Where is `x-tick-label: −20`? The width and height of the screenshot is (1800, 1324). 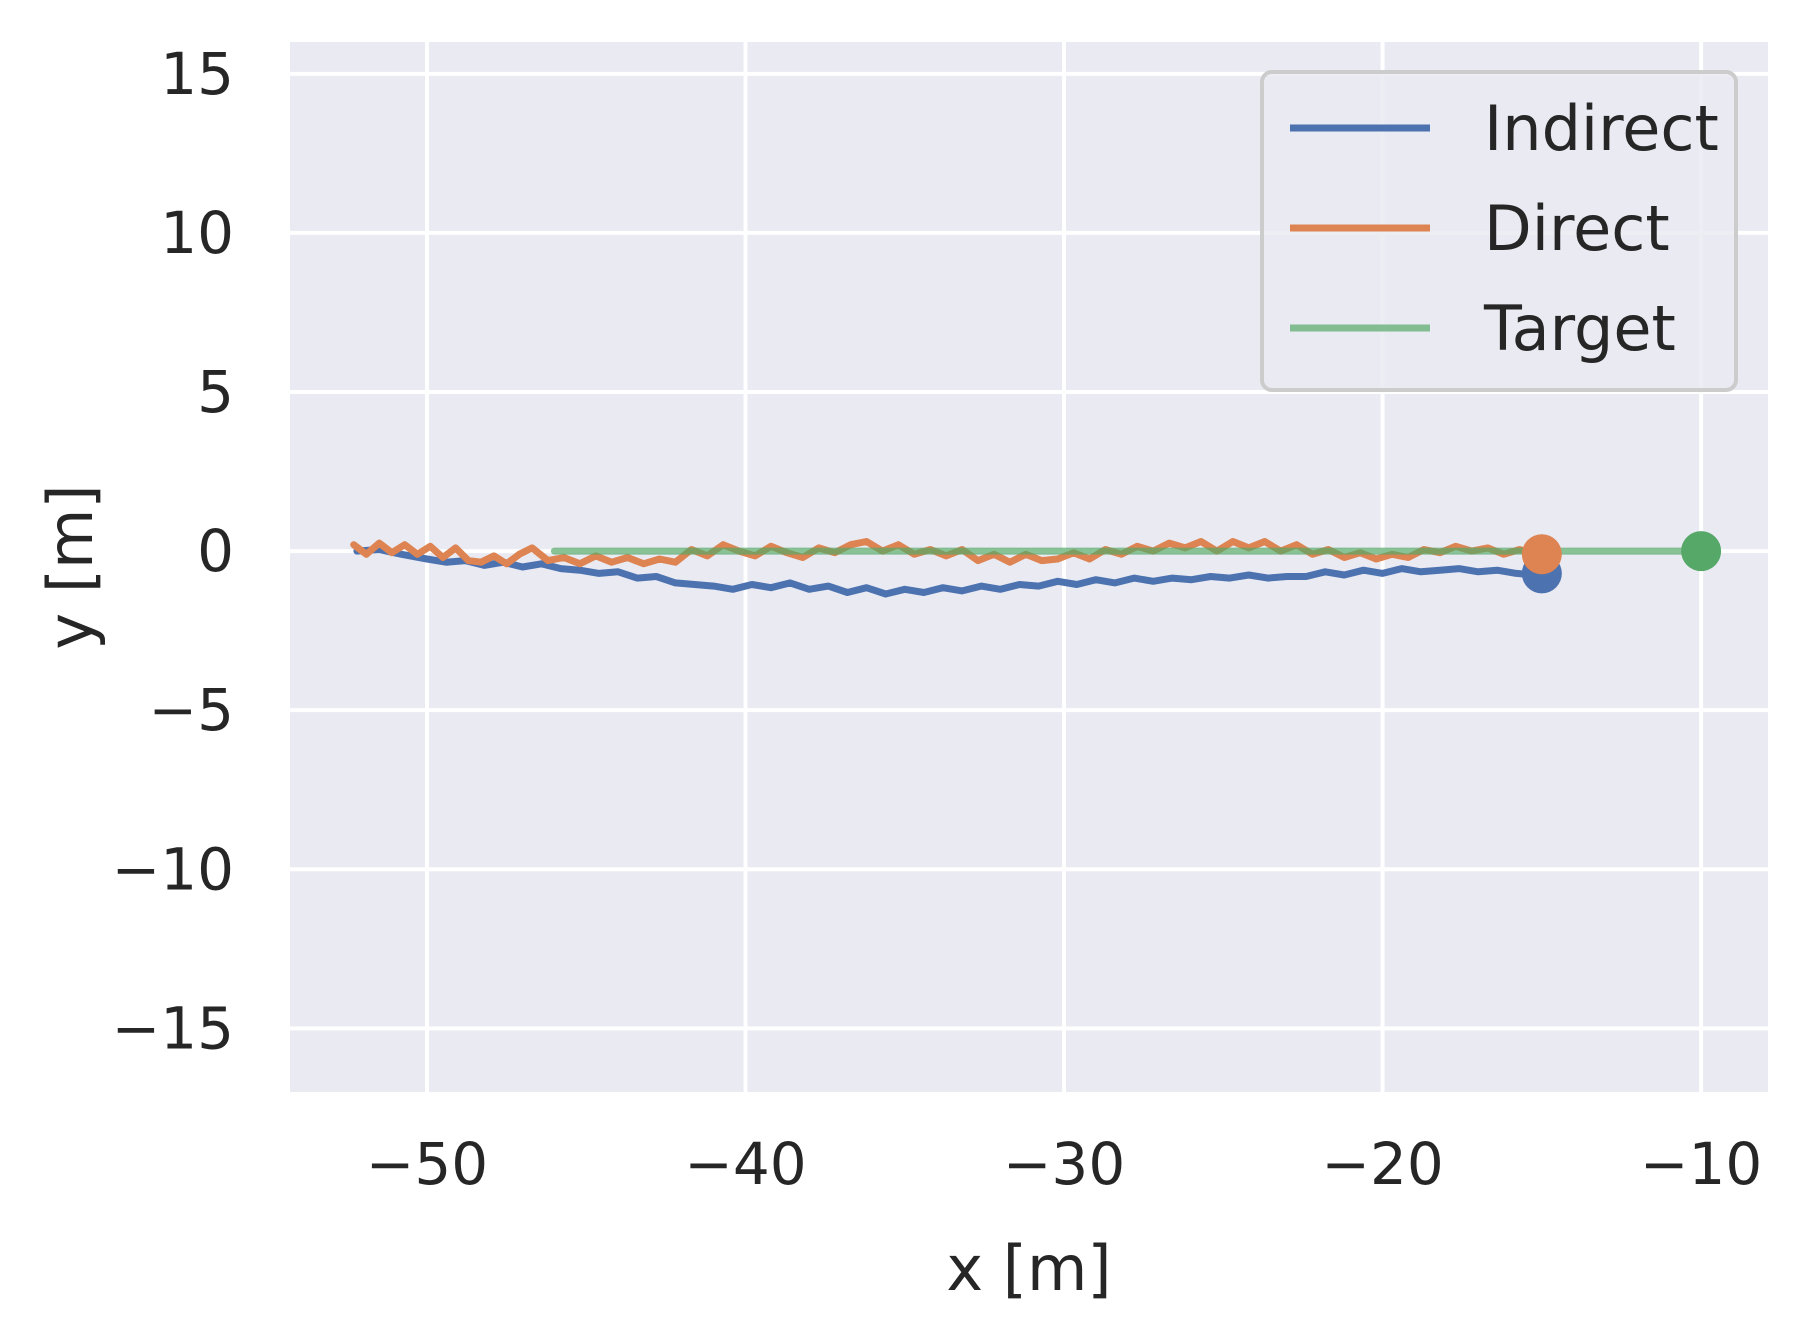 x-tick-label: −20 is located at coordinates (1382, 1164).